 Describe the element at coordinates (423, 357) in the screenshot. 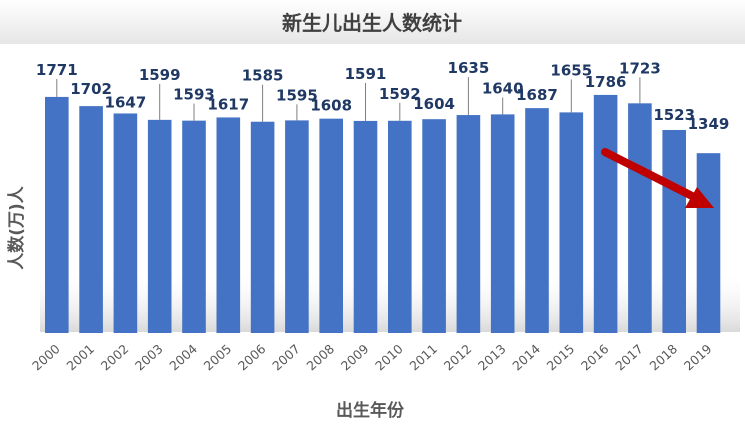

I see `x-tick-2011: 2011` at that location.